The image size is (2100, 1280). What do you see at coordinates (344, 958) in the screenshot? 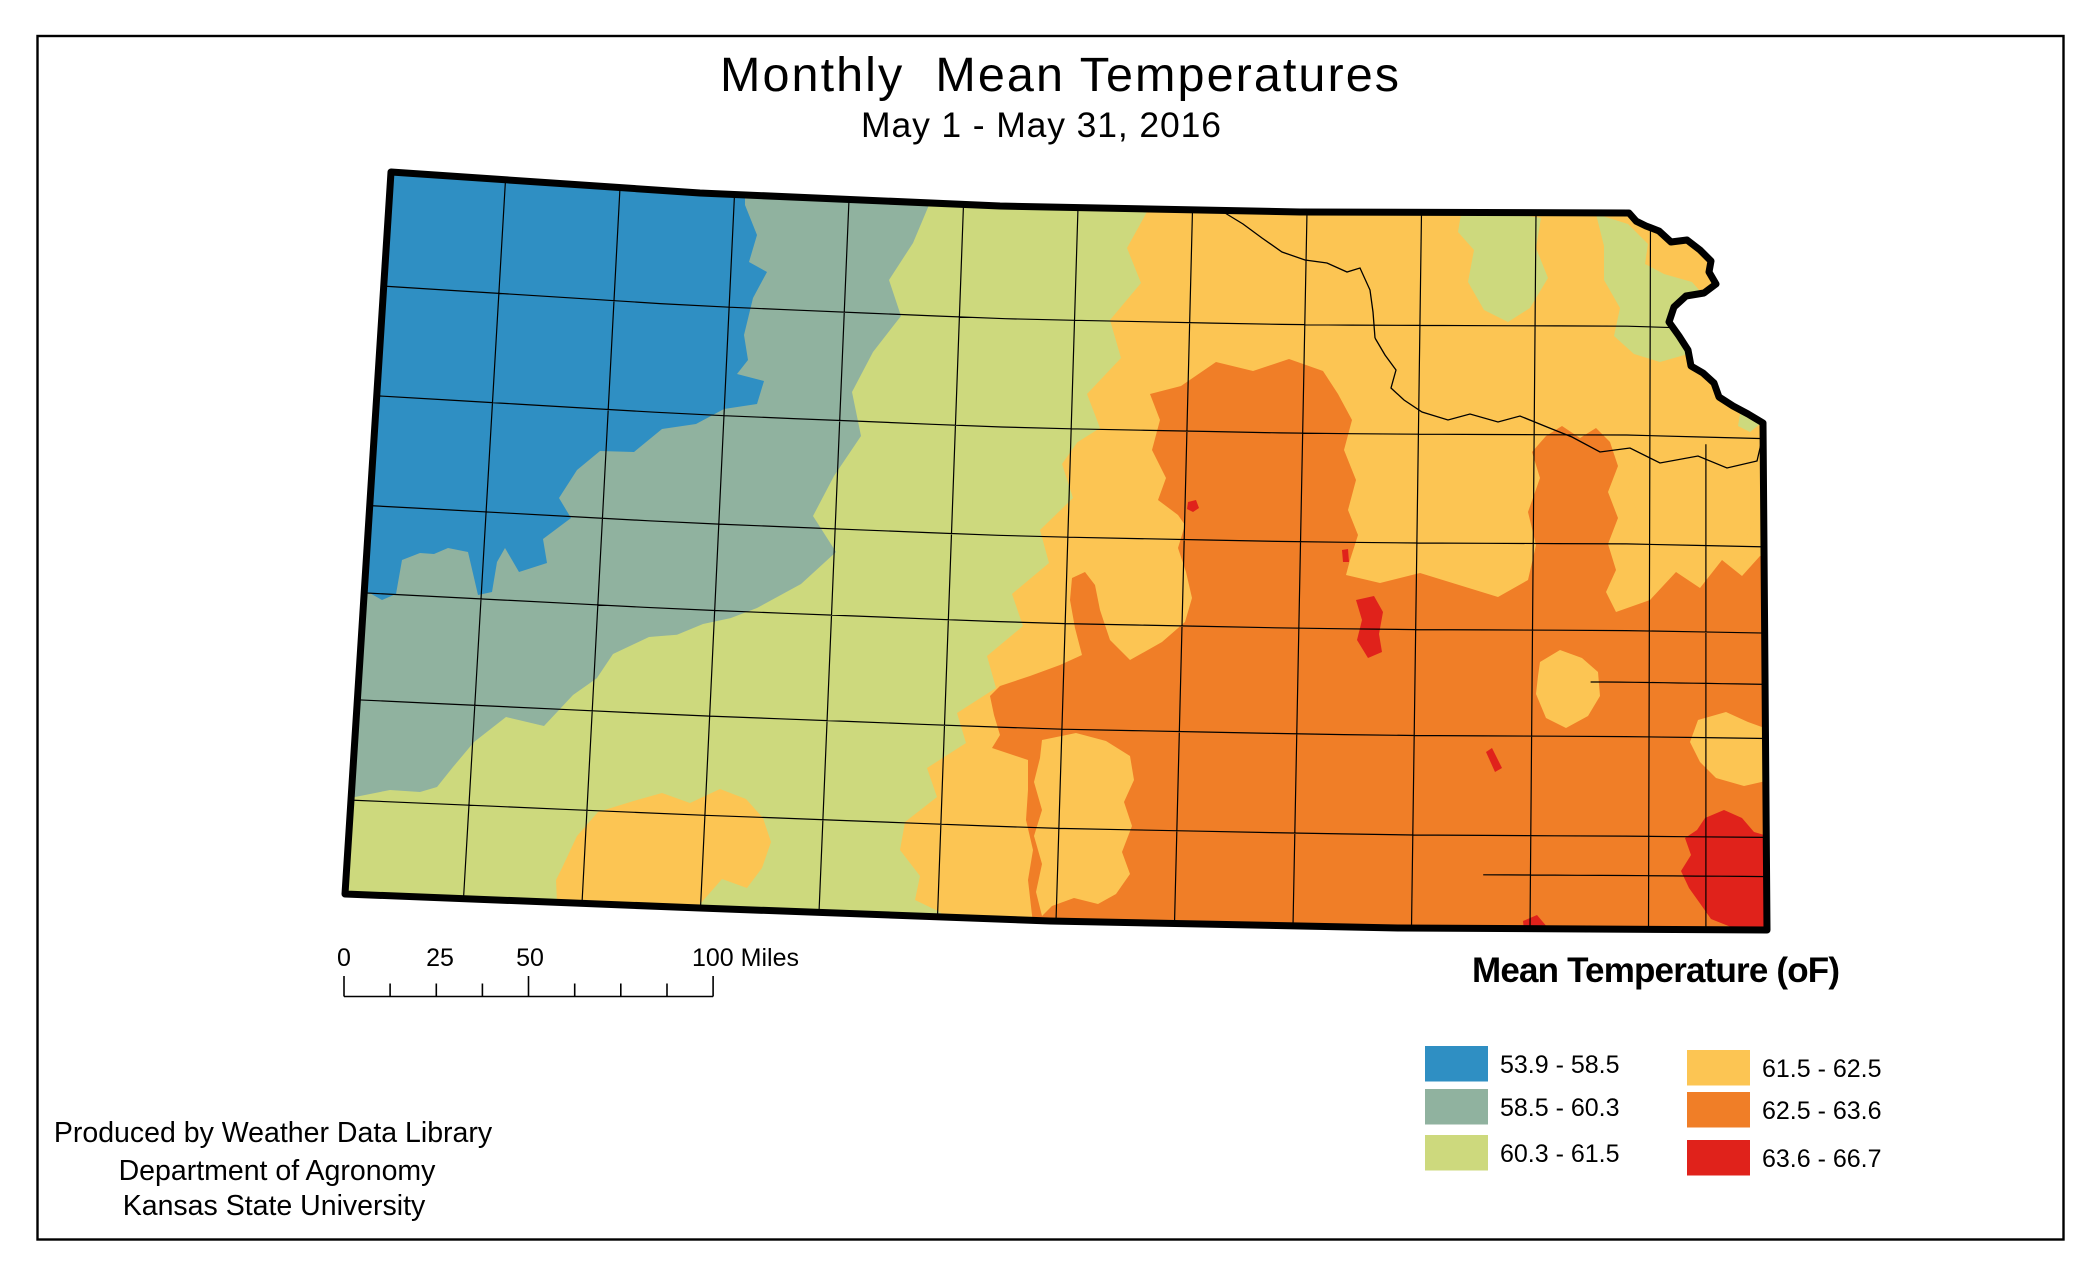
I see `svg-text: 0` at bounding box center [344, 958].